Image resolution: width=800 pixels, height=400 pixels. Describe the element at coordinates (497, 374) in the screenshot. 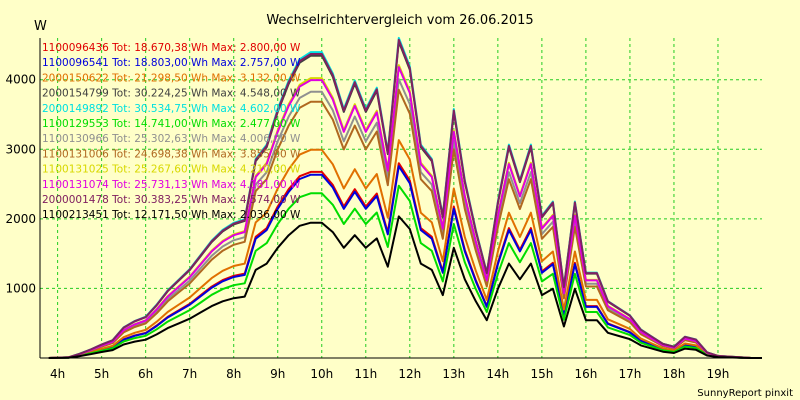

I see `x-tick-label: 14h` at that location.